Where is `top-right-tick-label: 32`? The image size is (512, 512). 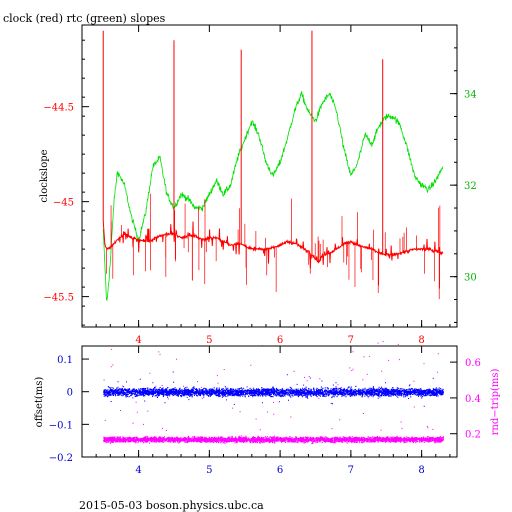
top-right-tick-label: 32 is located at coordinates (470, 186).